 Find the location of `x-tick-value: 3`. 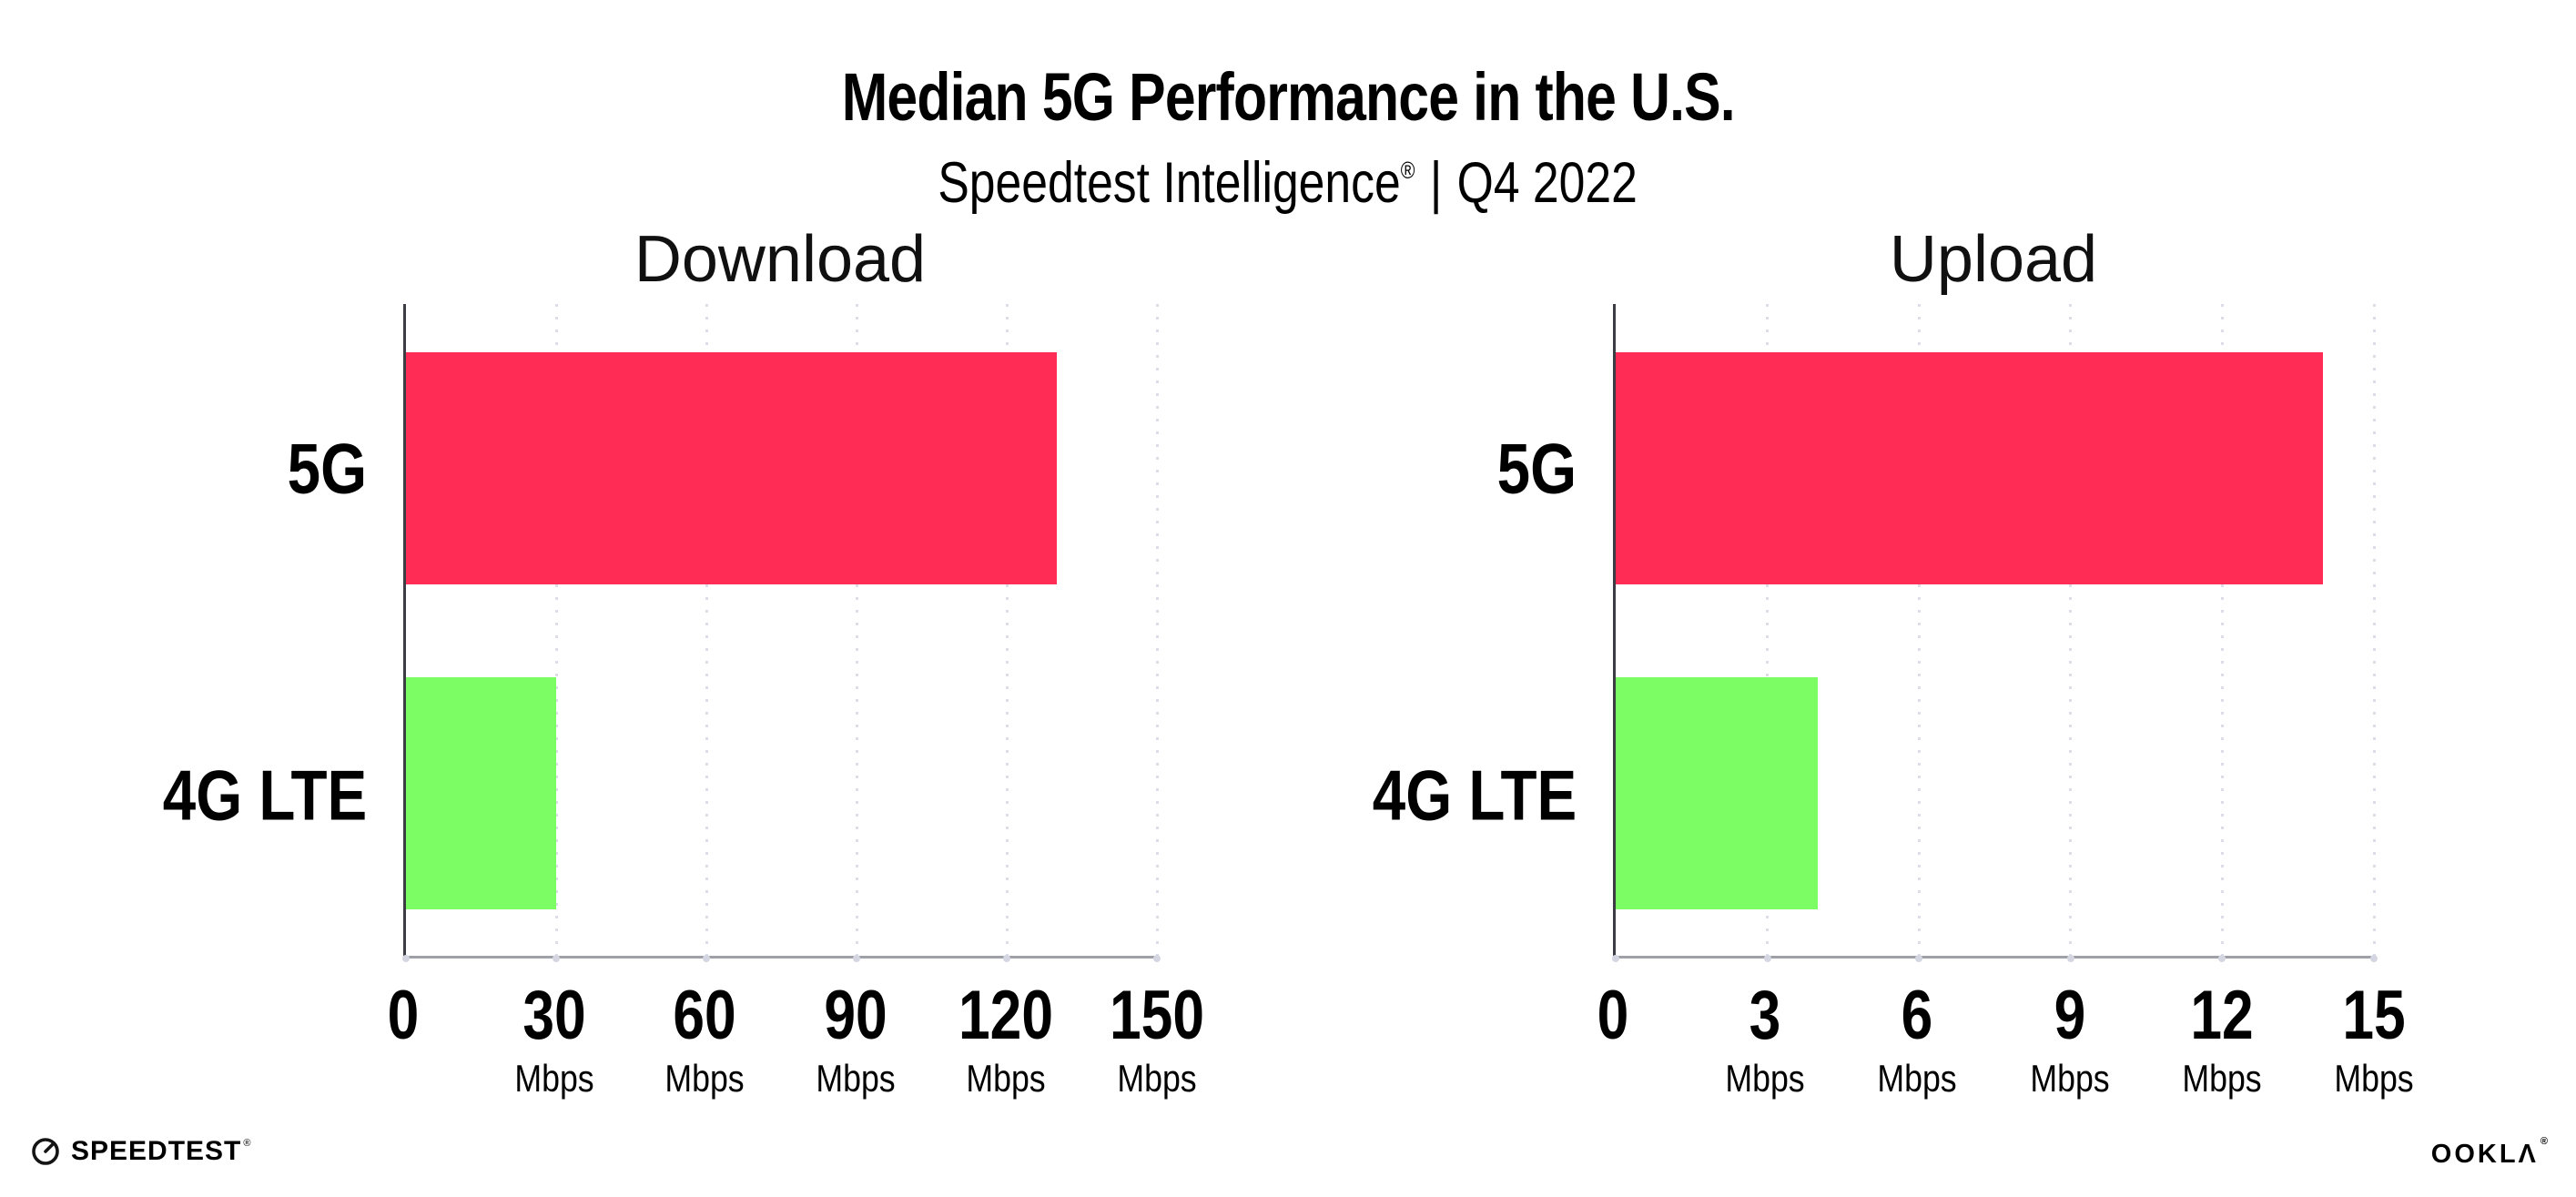

x-tick-value: 3 is located at coordinates (1765, 1015).